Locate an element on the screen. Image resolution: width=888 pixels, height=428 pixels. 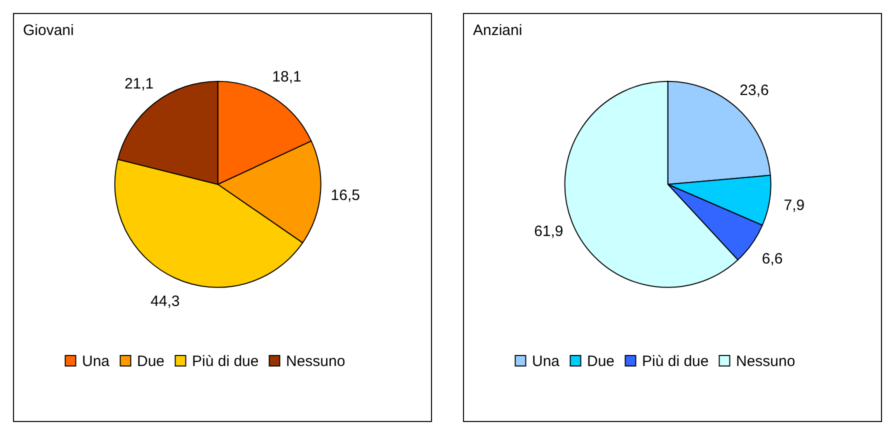
data-label: 23,6 is located at coordinates (754, 90).